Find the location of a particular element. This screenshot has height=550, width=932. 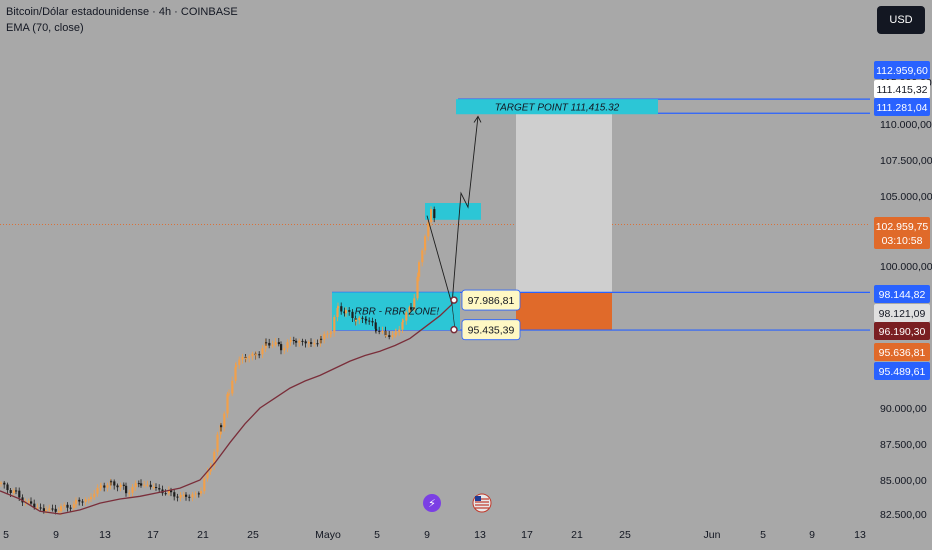

indicator-label: EMA (70, close) is located at coordinates (45, 28).